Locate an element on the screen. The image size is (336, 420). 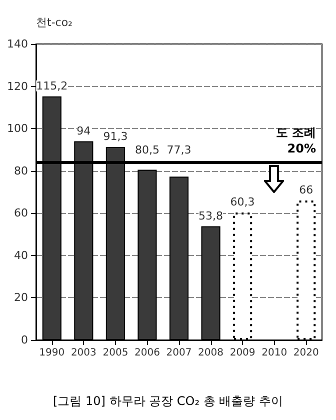
y-tick-label: 0 is located at coordinates (24, 340).